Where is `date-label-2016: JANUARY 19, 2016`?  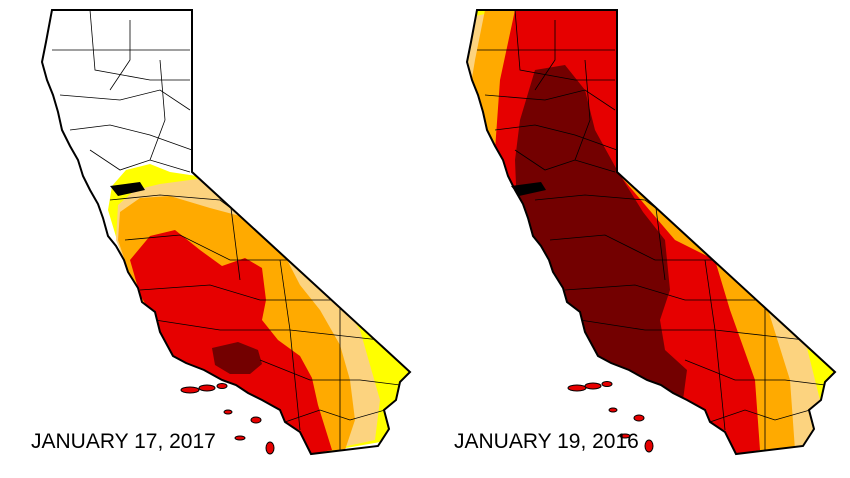 date-label-2016: JANUARY 19, 2016 is located at coordinates (546, 441).